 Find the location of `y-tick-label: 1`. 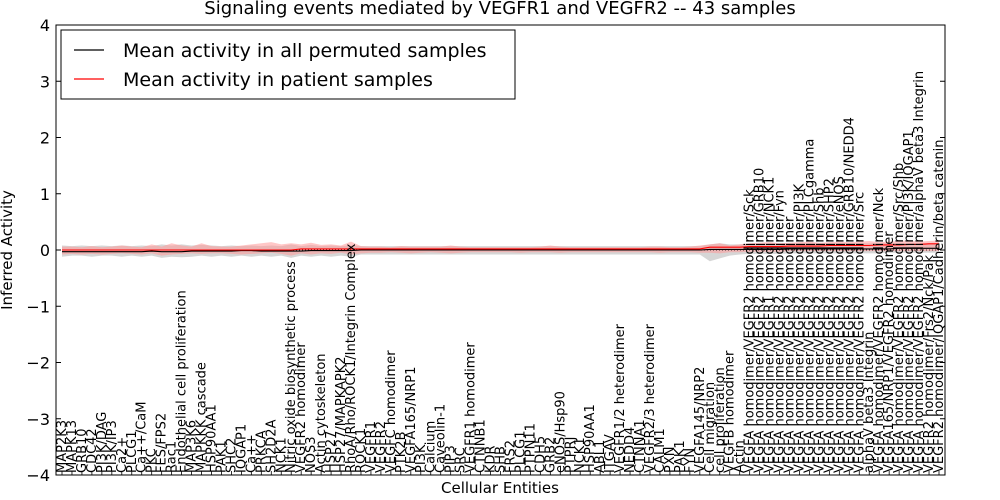

y-tick-label: 1 is located at coordinates (45, 194).